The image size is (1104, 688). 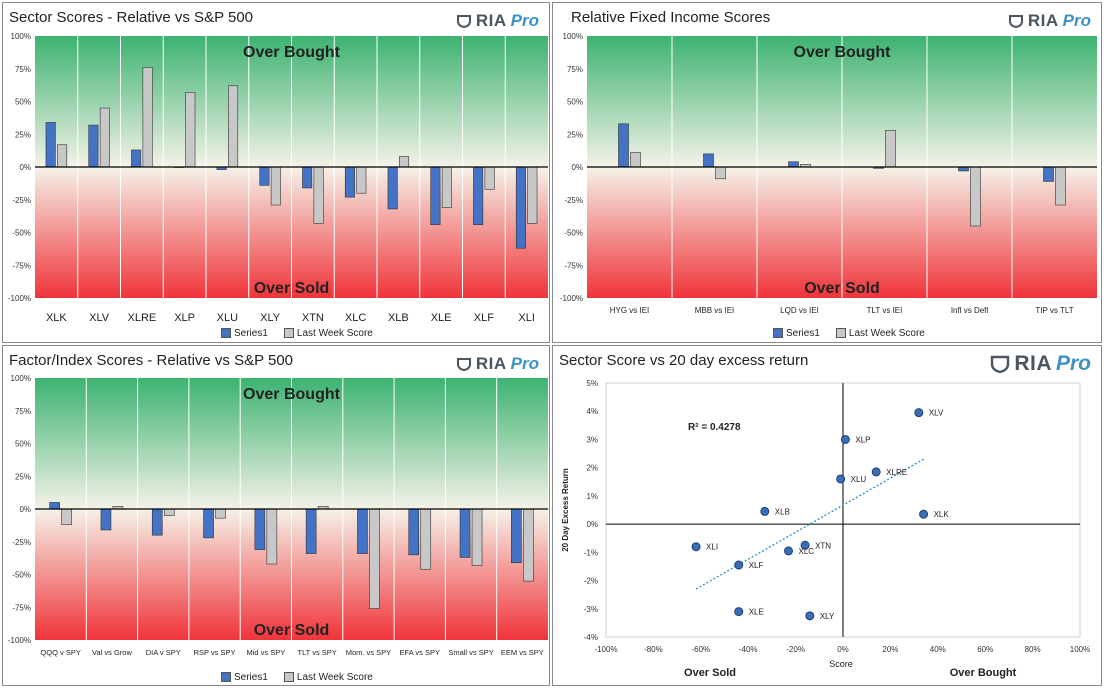 I want to click on point-xlf, so click(x=739, y=565).